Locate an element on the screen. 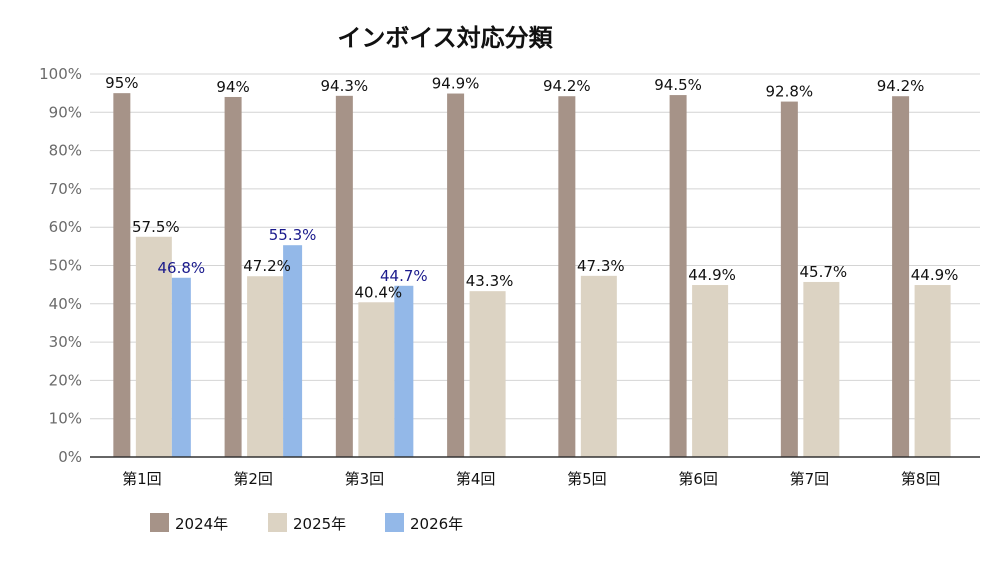 This screenshot has height=565, width=1000. data-label: 95% is located at coordinates (121, 83).